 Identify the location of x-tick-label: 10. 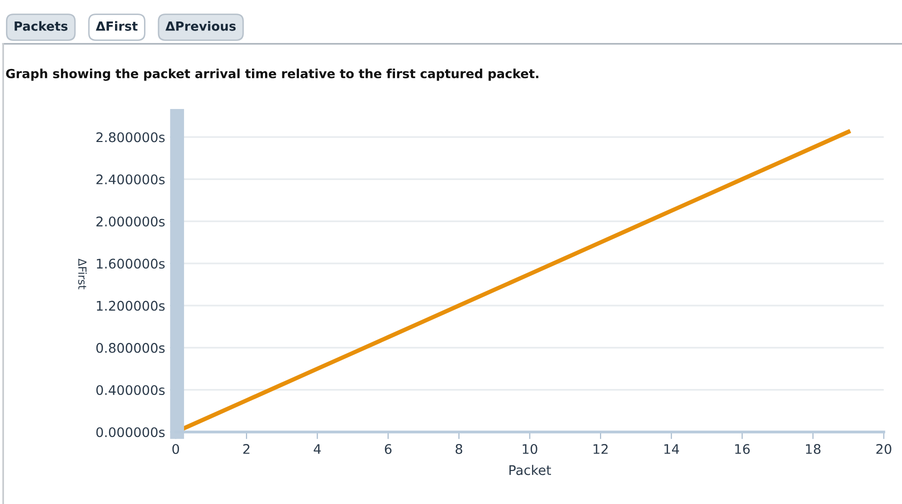
(530, 449).